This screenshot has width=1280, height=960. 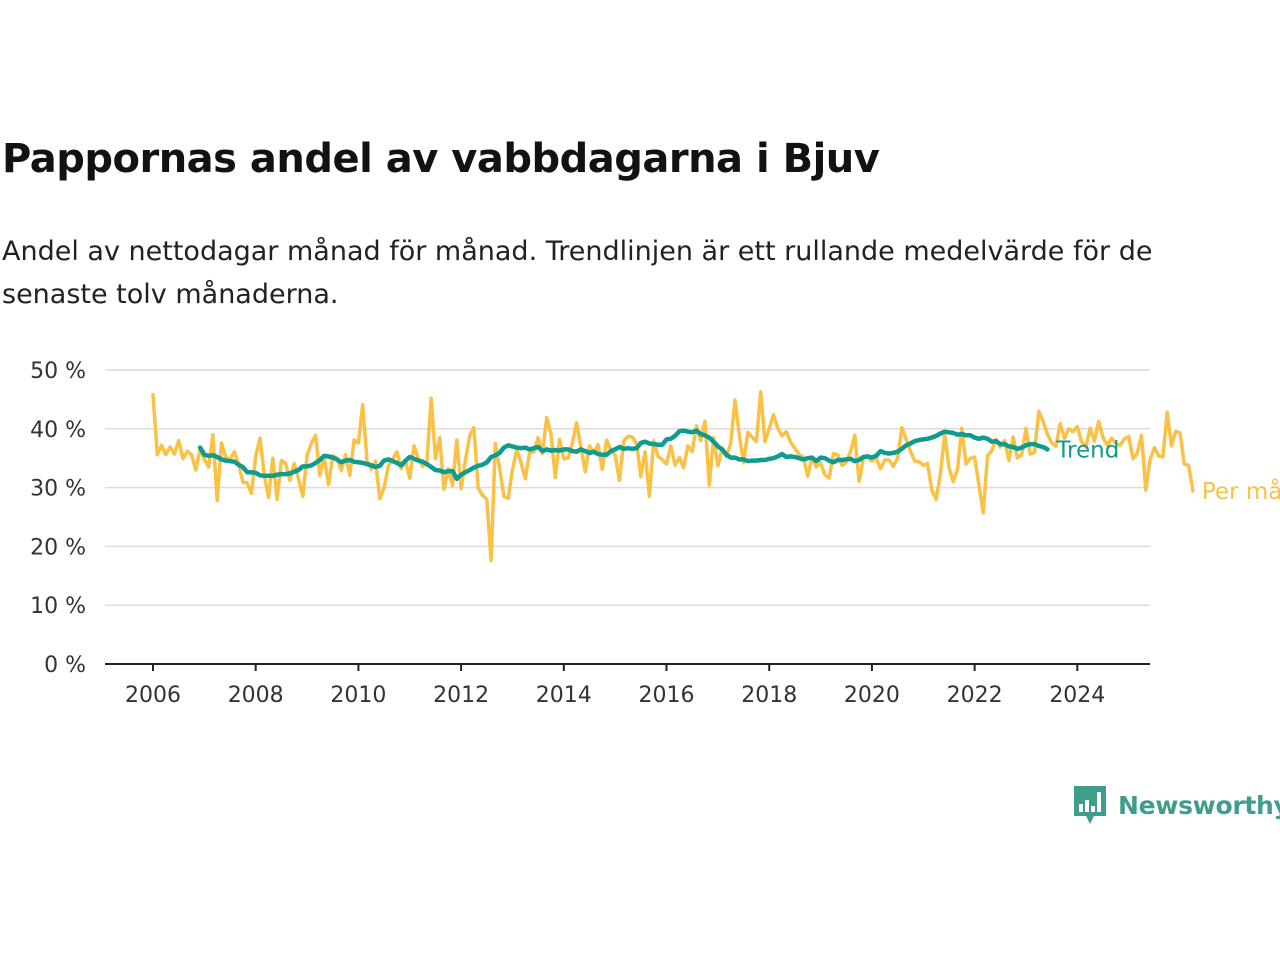 I want to click on x-tick-label: 2006, so click(x=153, y=695).